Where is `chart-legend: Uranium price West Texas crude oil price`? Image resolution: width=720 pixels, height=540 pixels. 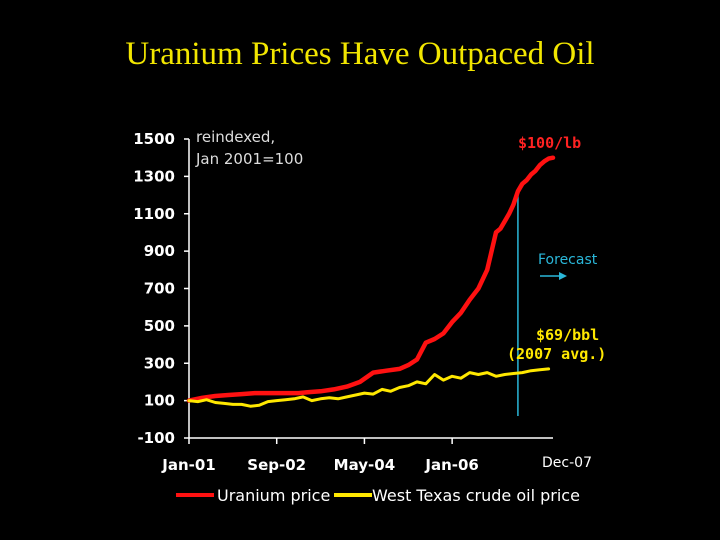
chart-legend: Uranium price West Texas crude oil price is located at coordinates (378, 495).